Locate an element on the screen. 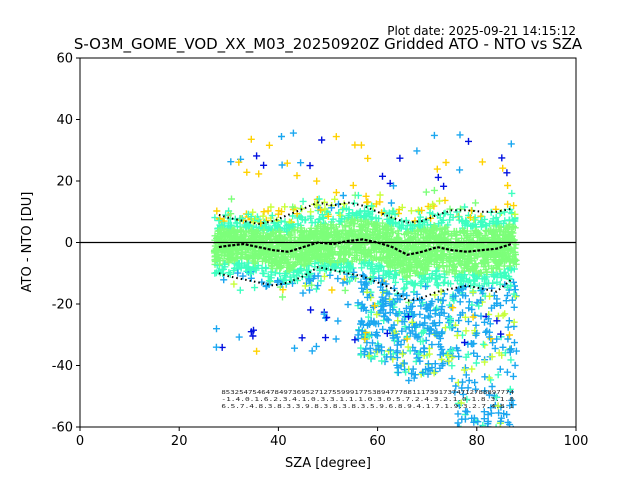 The width and height of the screenshot is (640, 480). y-tick-label: 60 is located at coordinates (64, 59).